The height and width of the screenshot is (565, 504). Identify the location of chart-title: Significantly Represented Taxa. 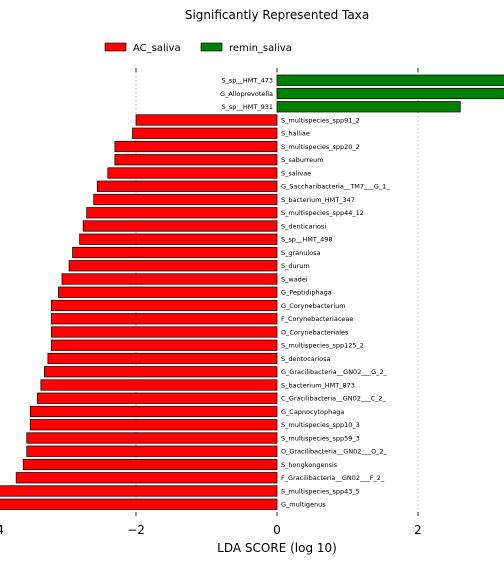
(277, 15).